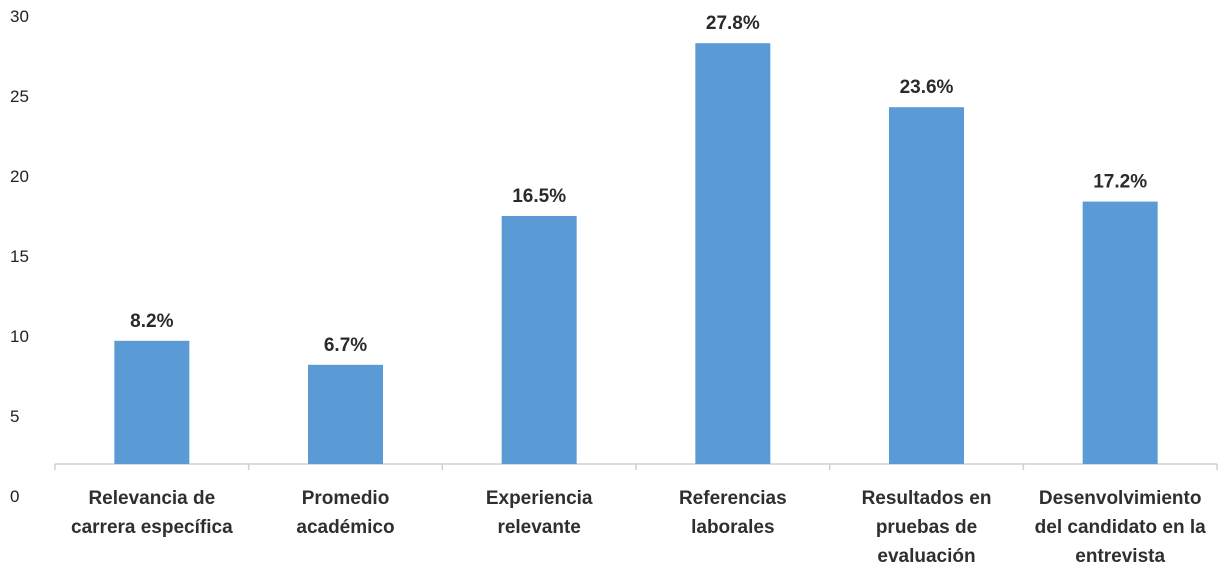 This screenshot has width=1227, height=577. What do you see at coordinates (926, 556) in the screenshot?
I see `x-tick-label-line: evaluación` at bounding box center [926, 556].